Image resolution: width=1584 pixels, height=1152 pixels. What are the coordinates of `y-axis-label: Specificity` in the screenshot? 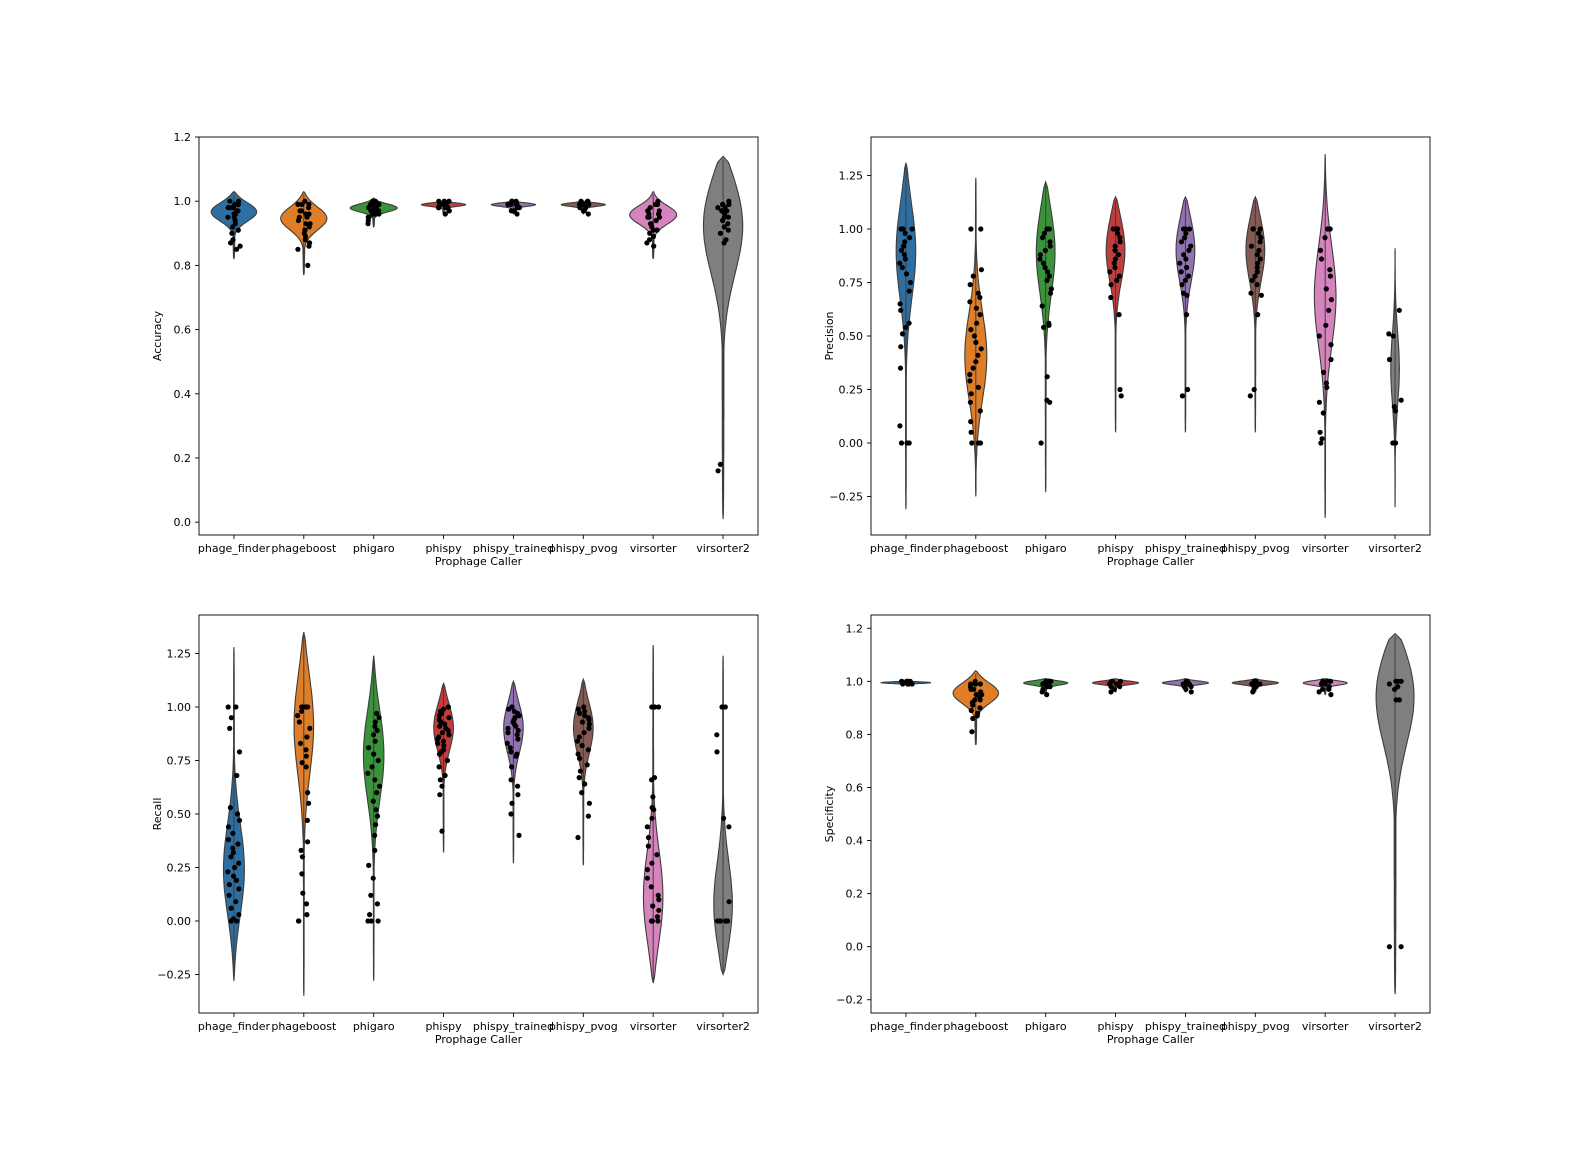 It's located at (829, 813).